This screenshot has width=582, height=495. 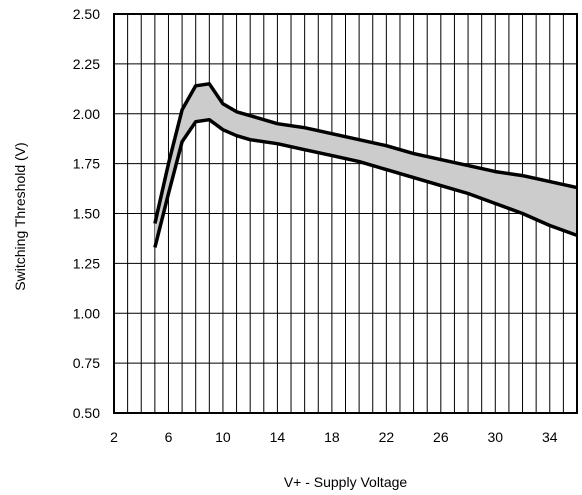 What do you see at coordinates (86, 164) in the screenshot?
I see `y-tick-label: 1.75` at bounding box center [86, 164].